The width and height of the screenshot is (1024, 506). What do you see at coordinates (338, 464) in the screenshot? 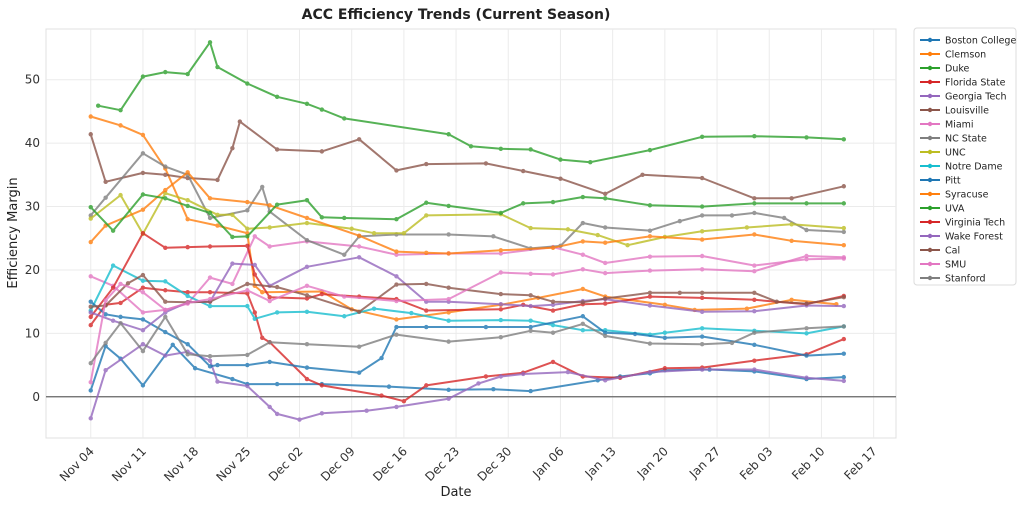
I see `x-tick-label: Dec 09` at bounding box center [338, 464].